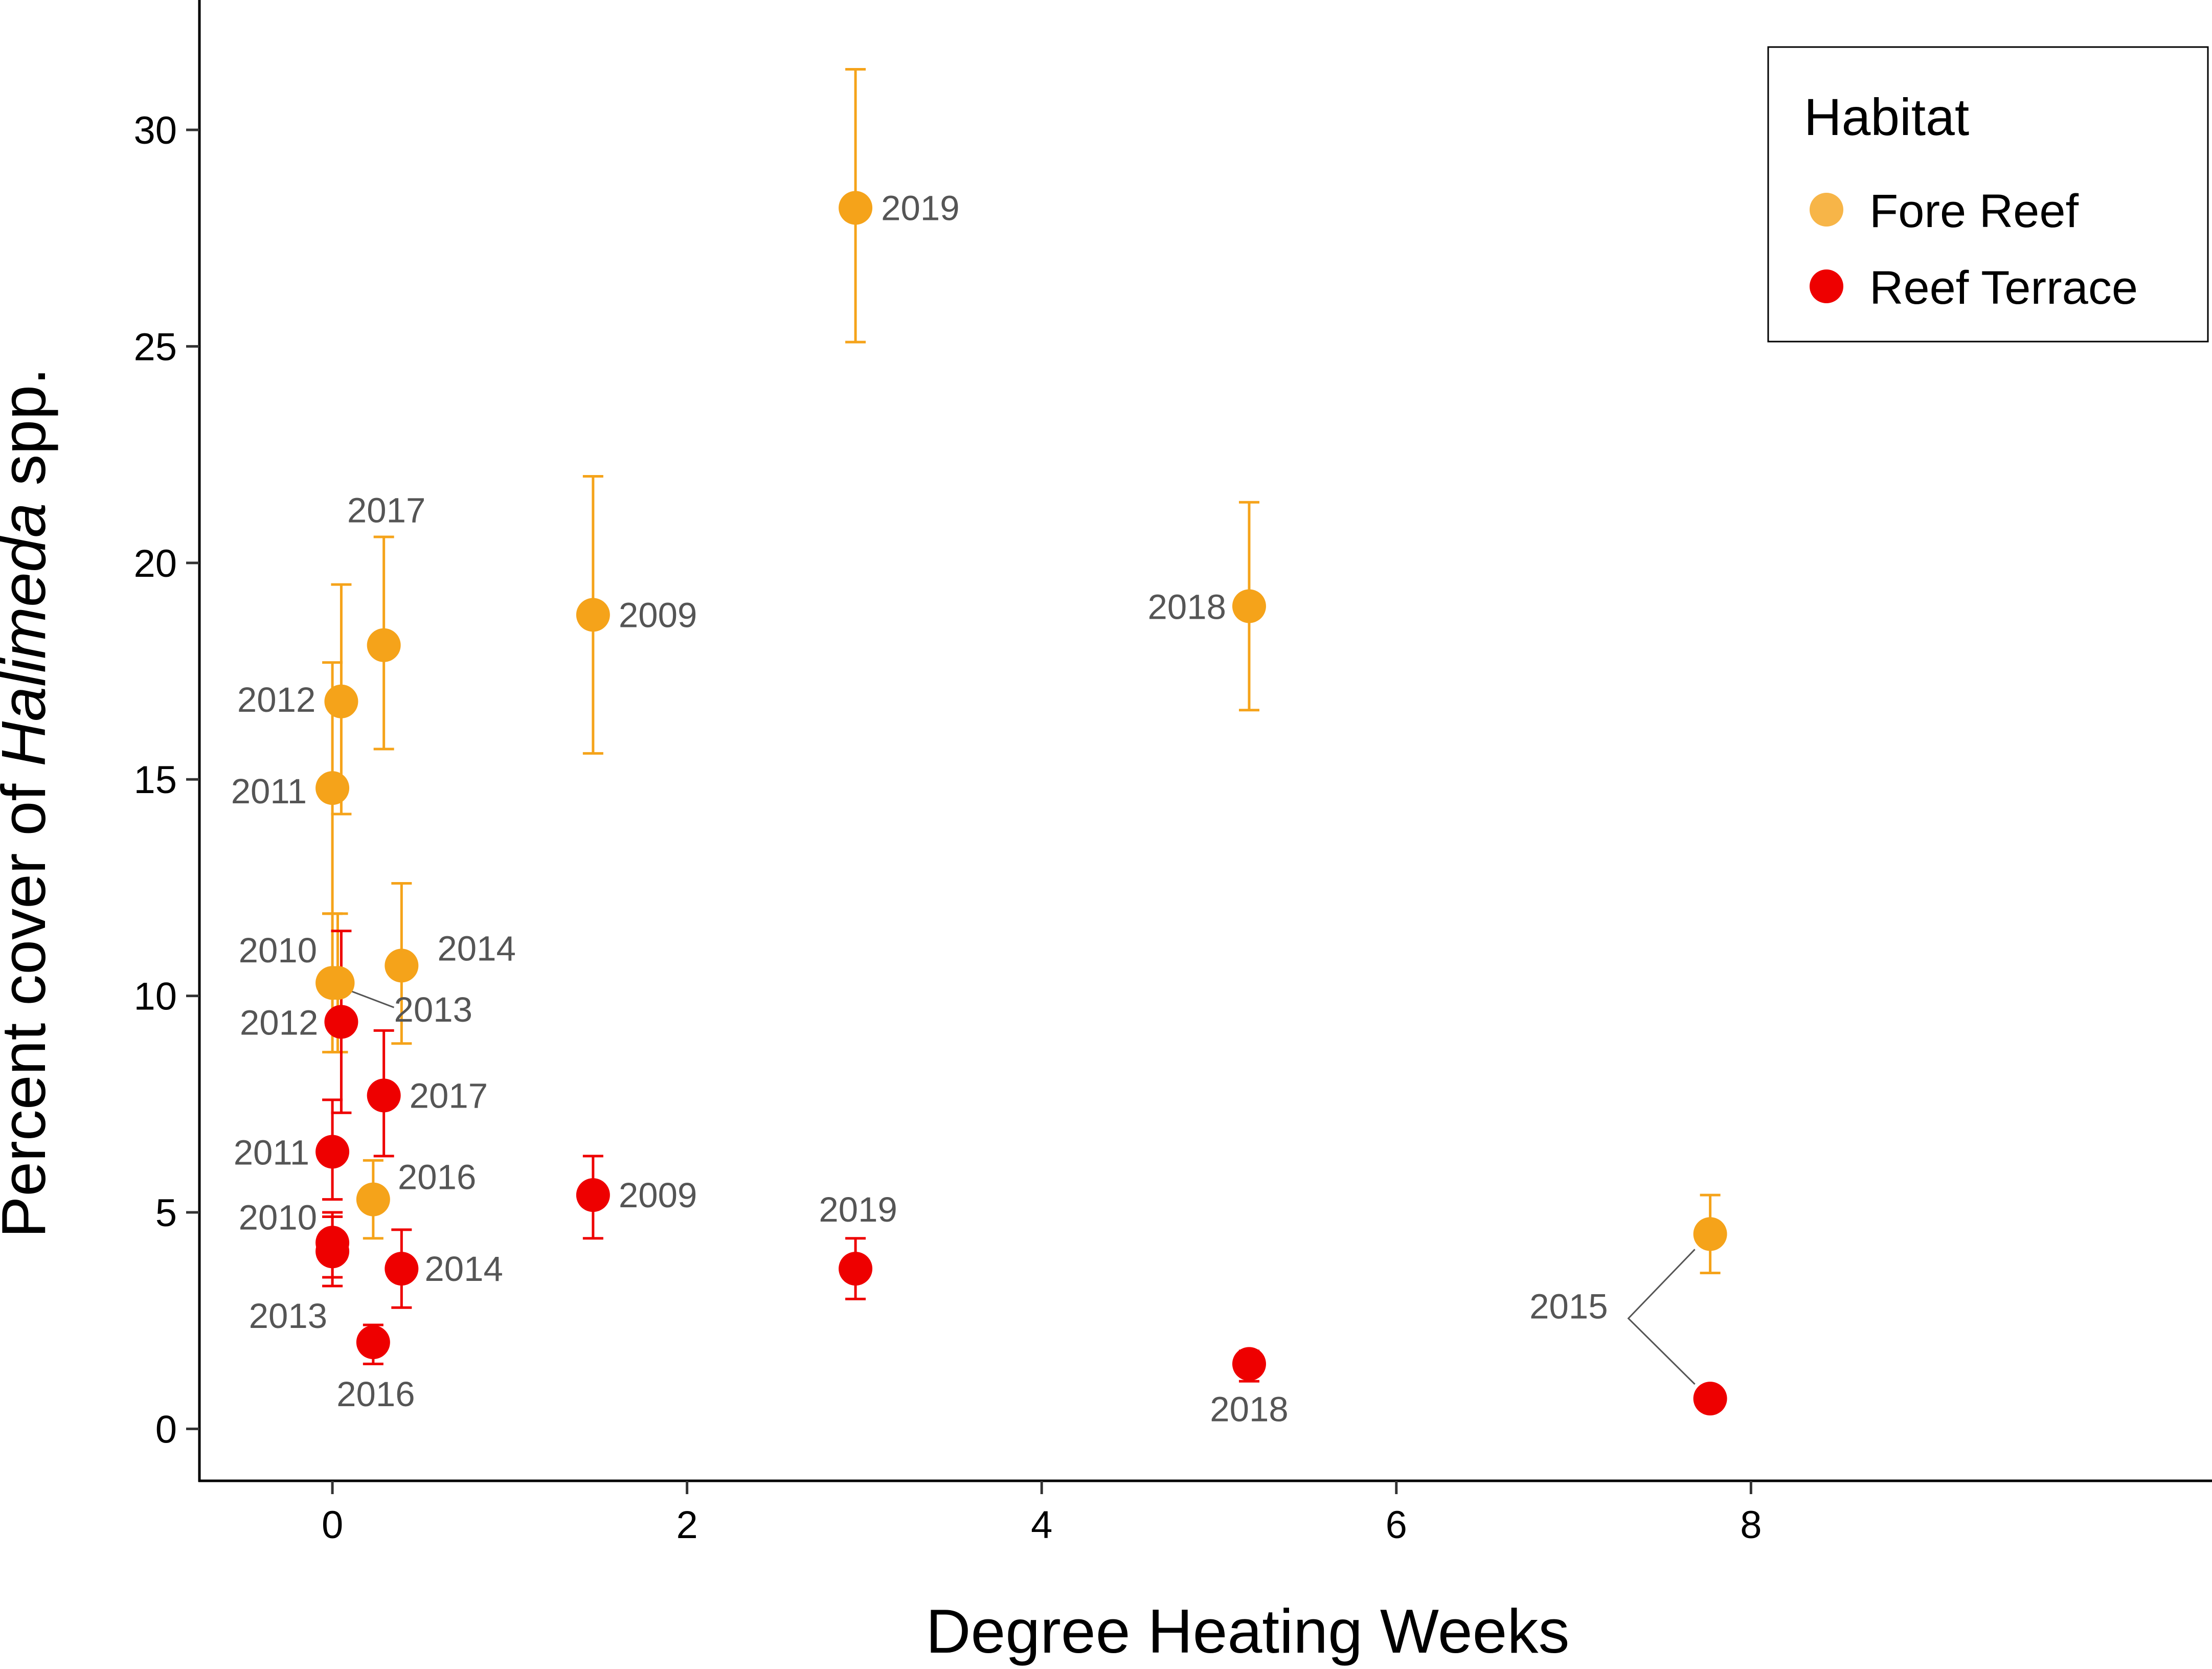 This screenshot has width=2212, height=1669. I want to click on fore-reef-point-2016, so click(373, 1199).